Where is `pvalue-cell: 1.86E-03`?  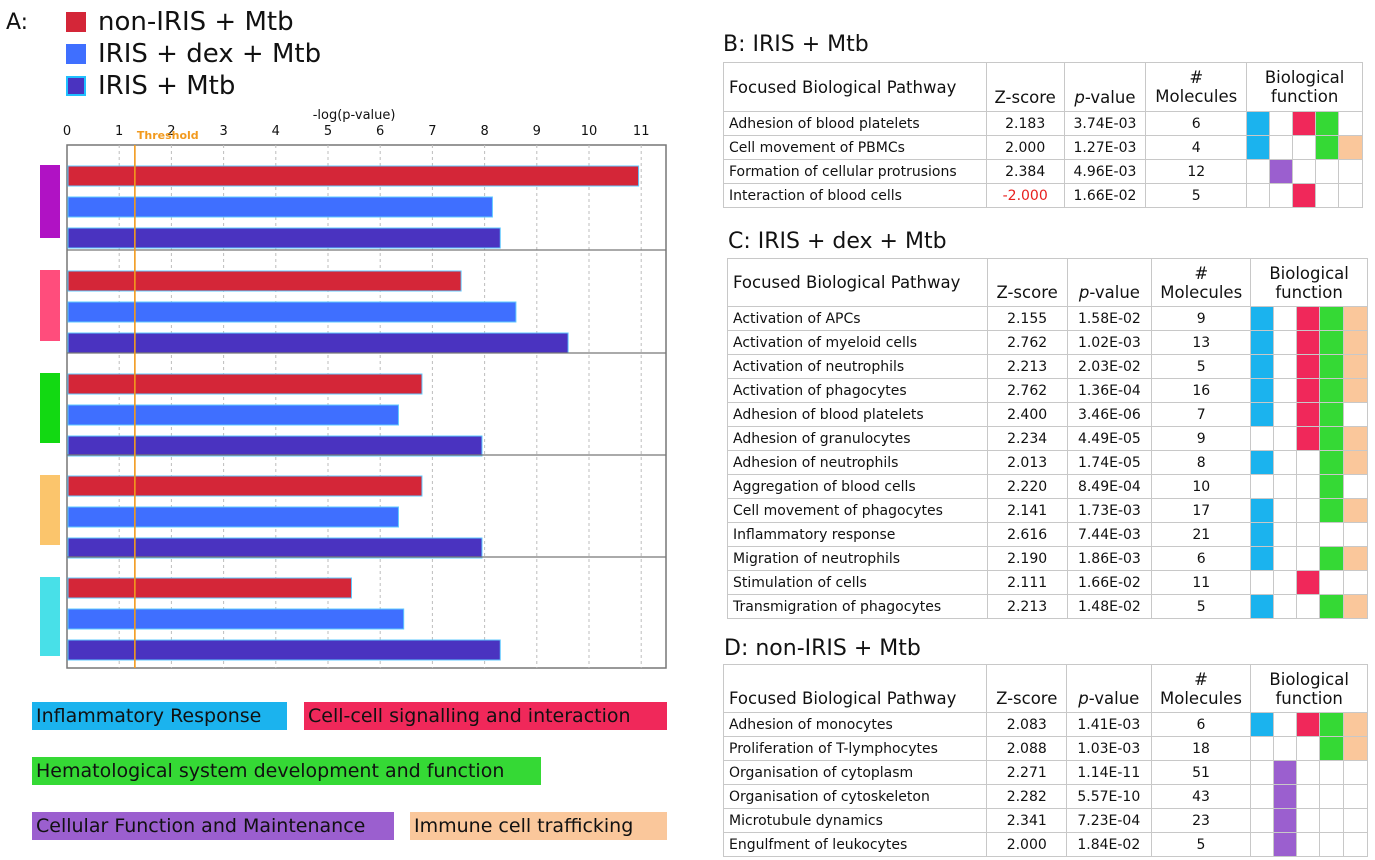
pvalue-cell: 1.86E-03 is located at coordinates (1109, 558).